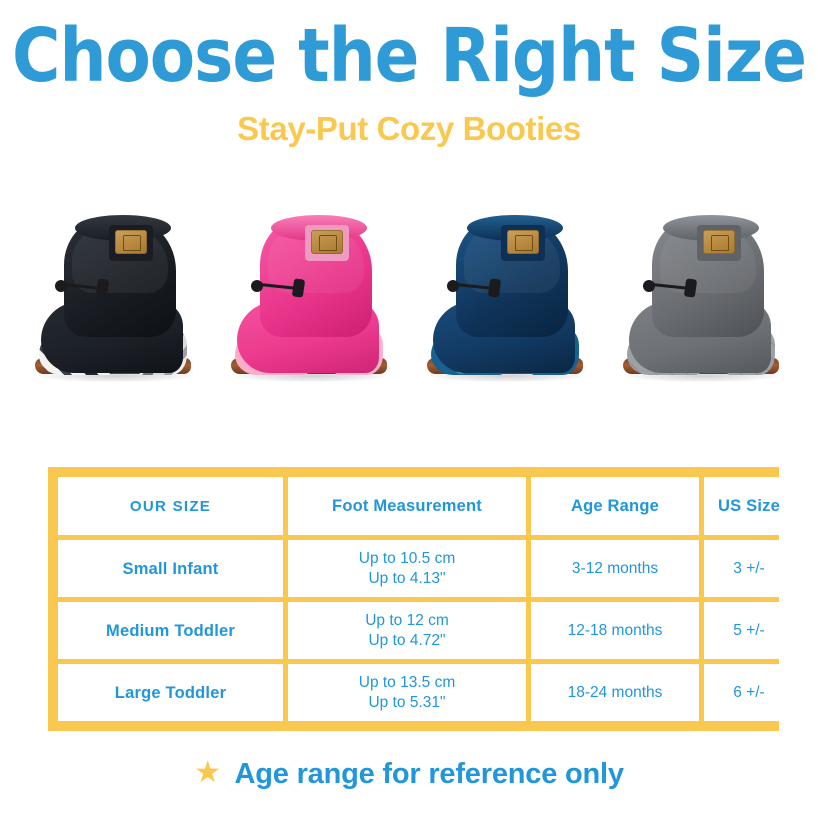 The width and height of the screenshot is (818, 822). What do you see at coordinates (407, 558) in the screenshot?
I see `cell-foot-cm: Up to 10.5 cm` at bounding box center [407, 558].